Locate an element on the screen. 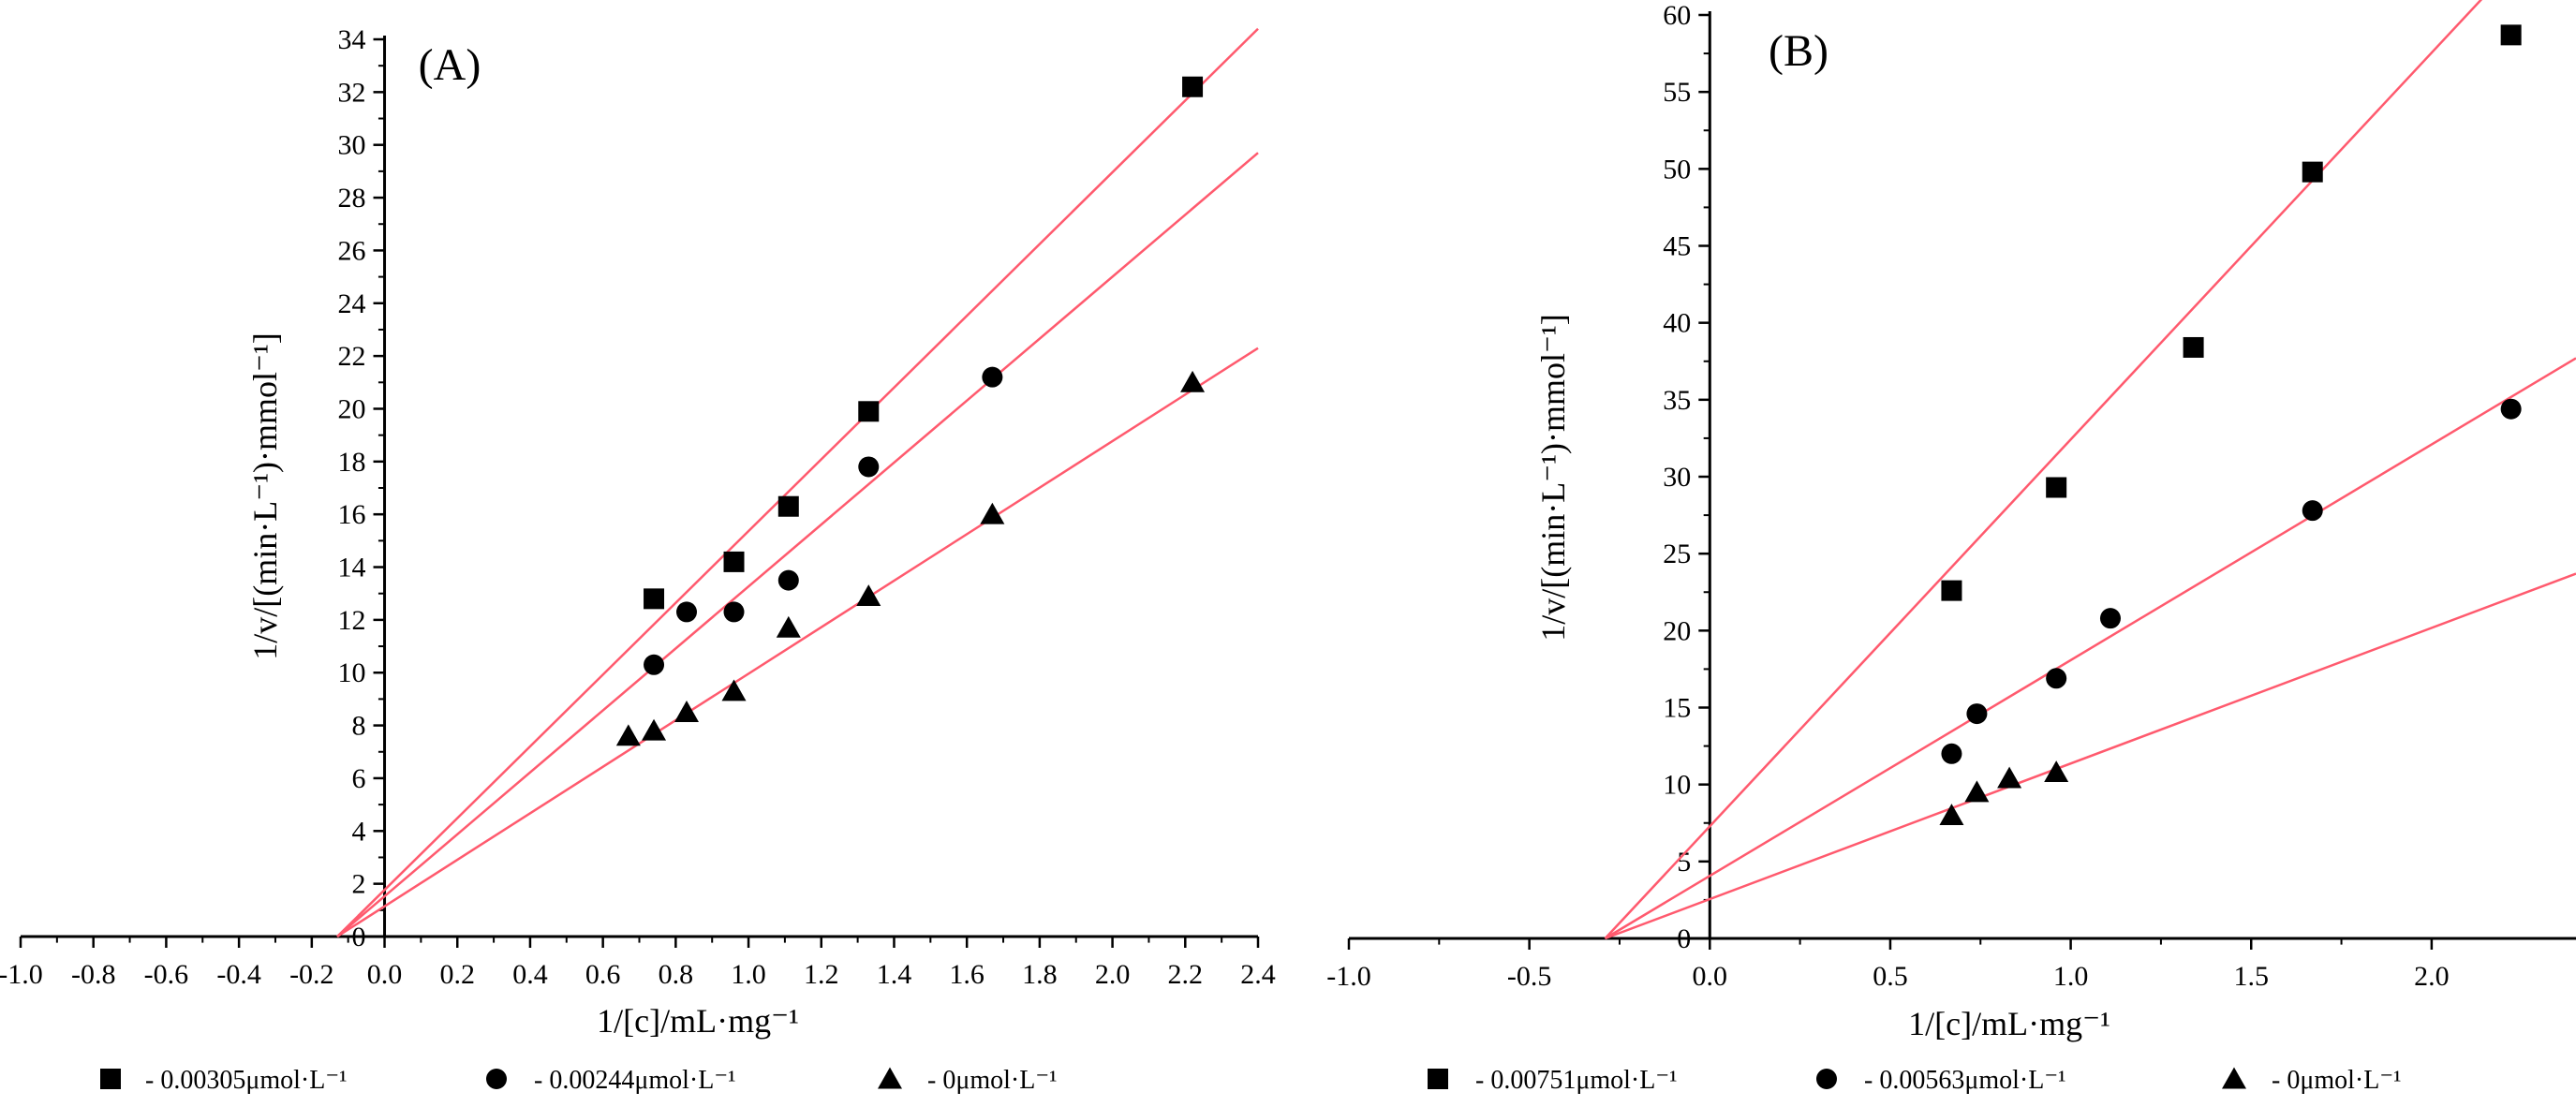 This screenshot has width=2576, height=1107. y-tick-label: 20 is located at coordinates (352, 408).